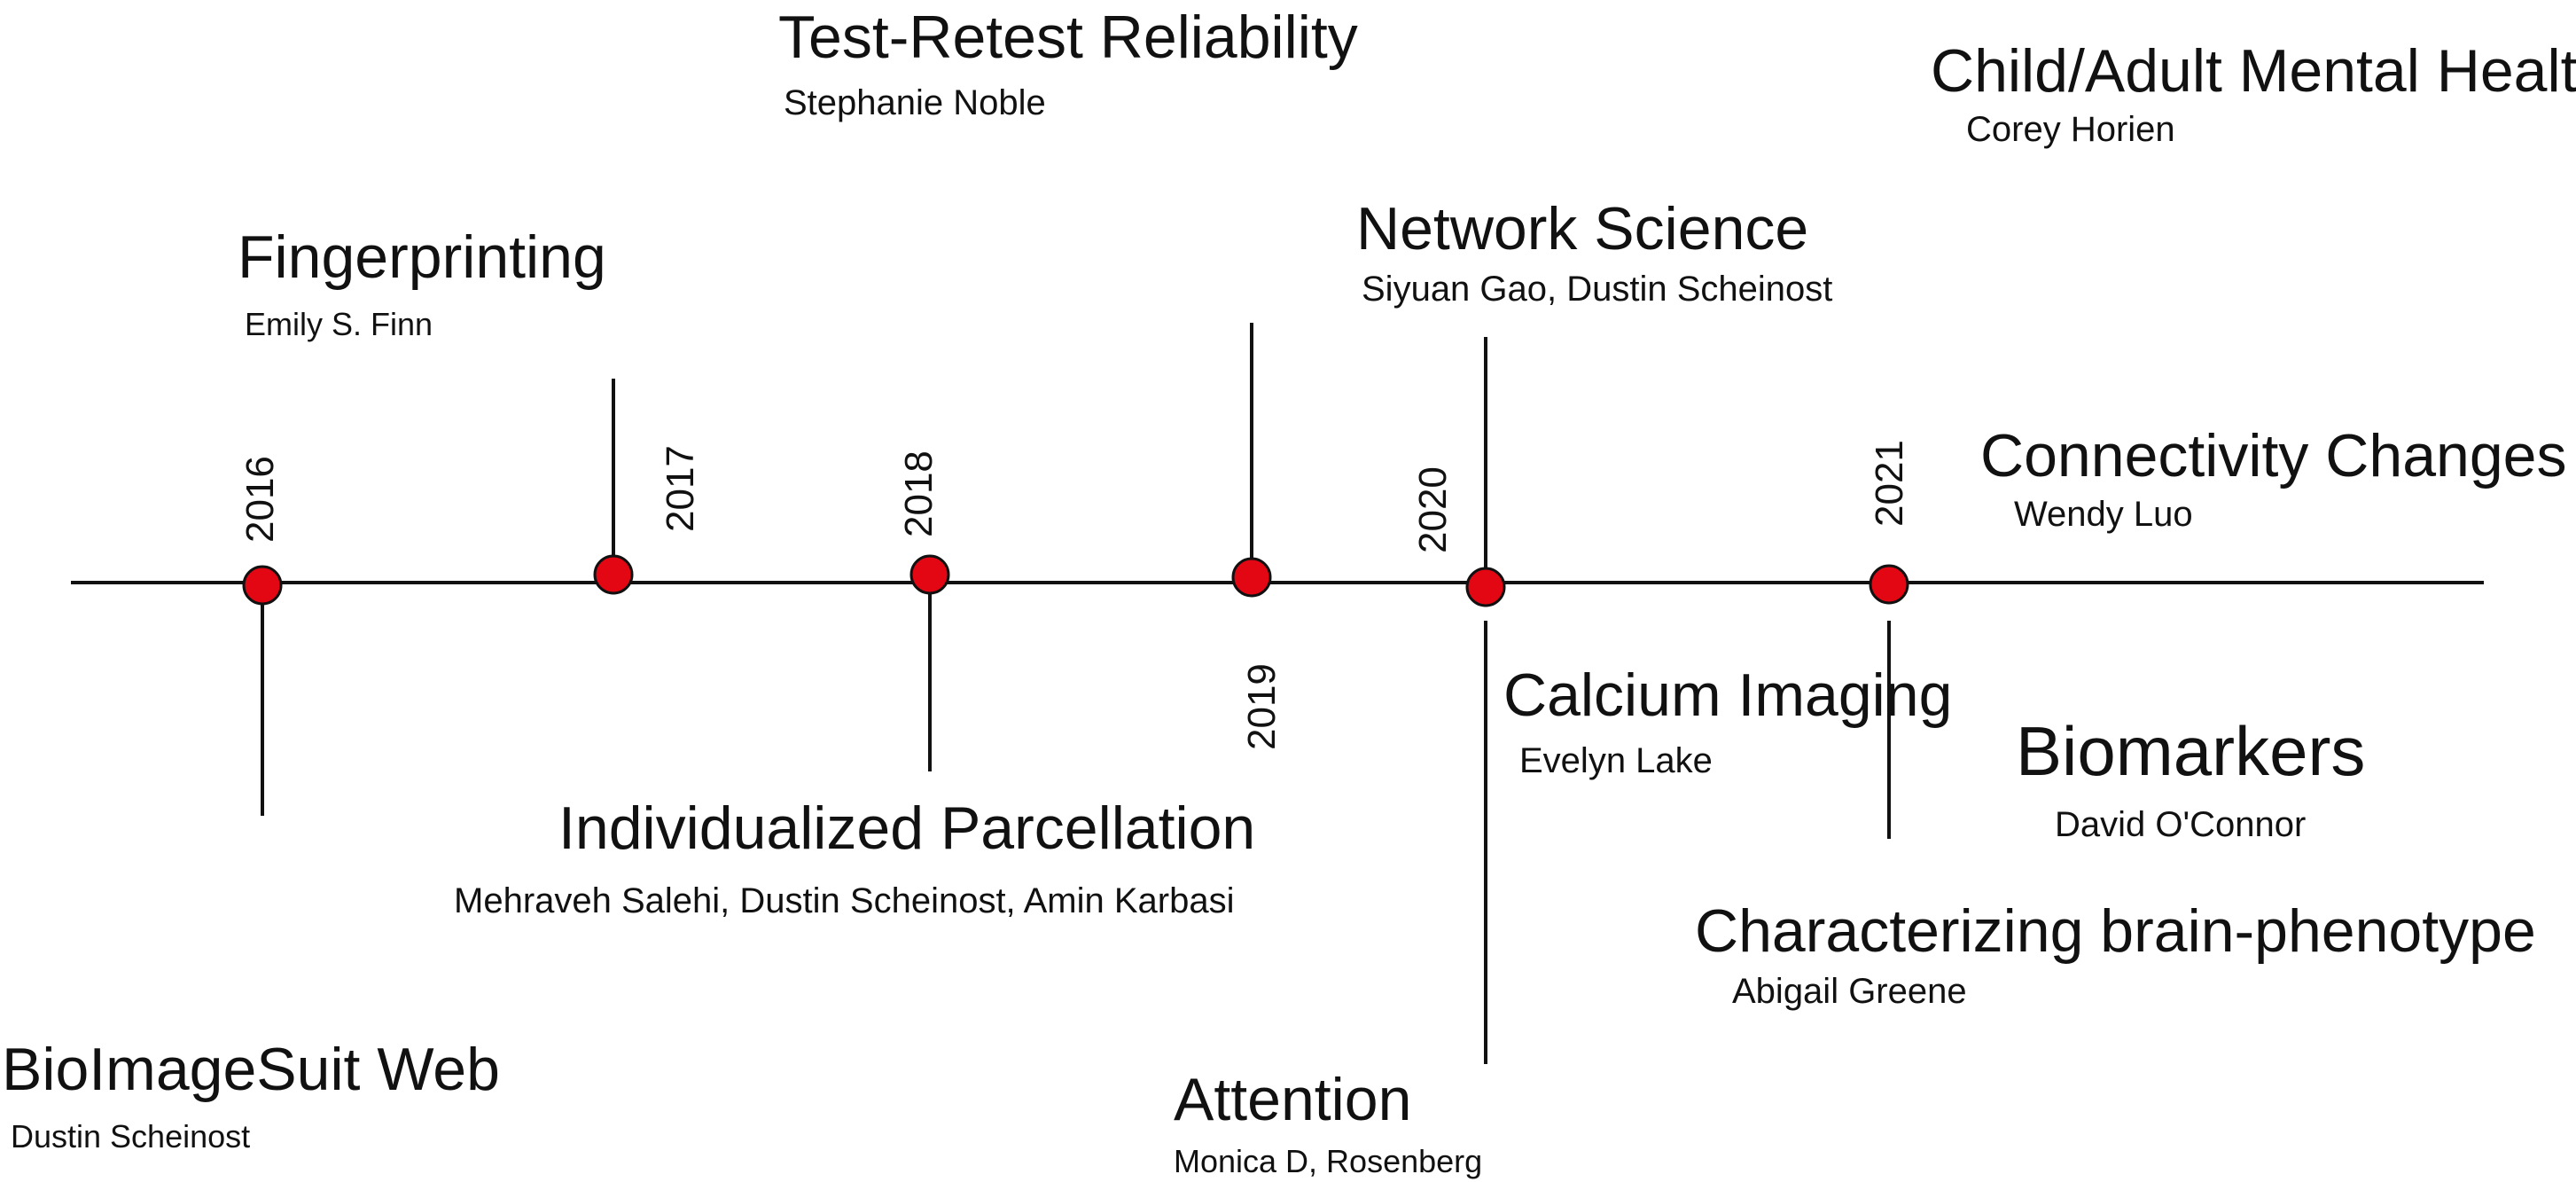  What do you see at coordinates (1849, 991) in the screenshot?
I see `event-author-brain-phenotype: Abigail Greene` at bounding box center [1849, 991].